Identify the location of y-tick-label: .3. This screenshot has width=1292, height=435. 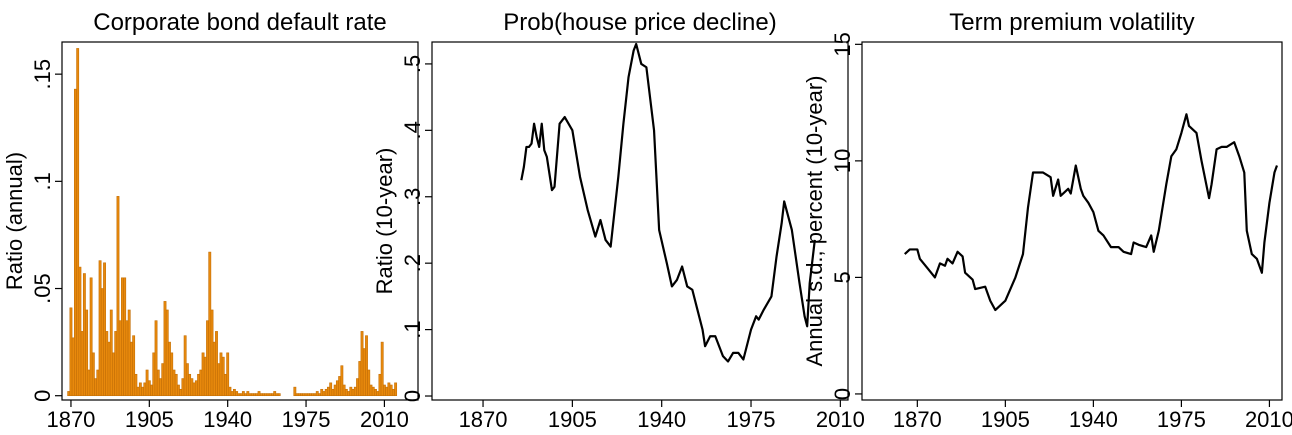
(412, 197).